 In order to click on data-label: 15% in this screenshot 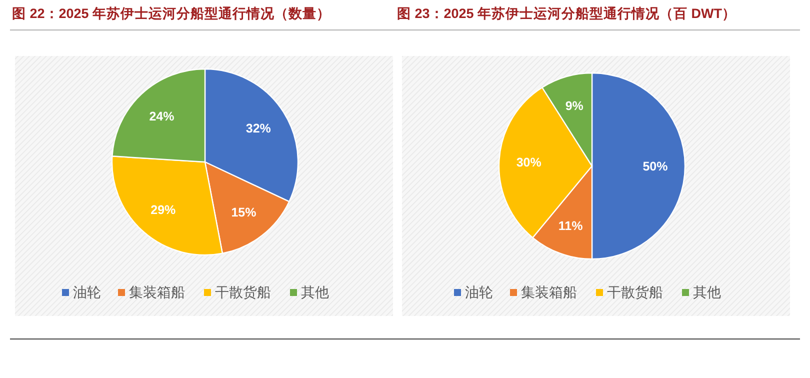, I will do `click(243, 212)`.